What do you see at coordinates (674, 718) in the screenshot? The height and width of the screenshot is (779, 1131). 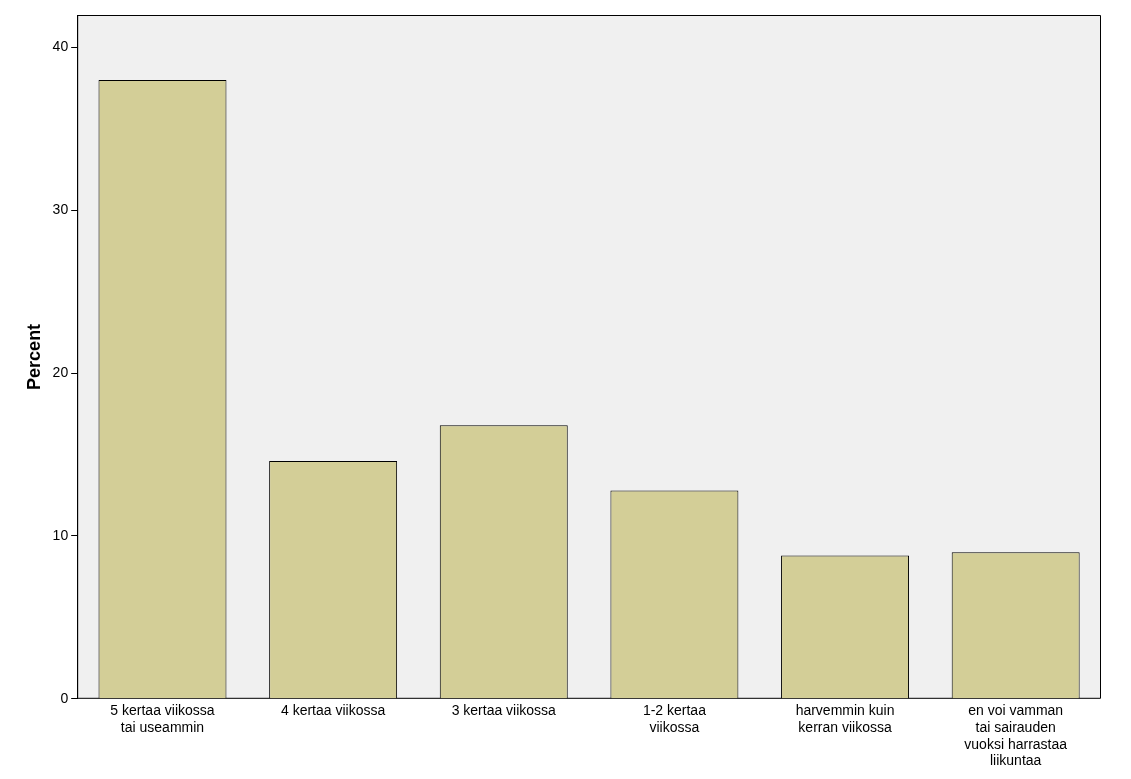 I see `x-tick-label: 1-2 kertaa viikossa` at bounding box center [674, 718].